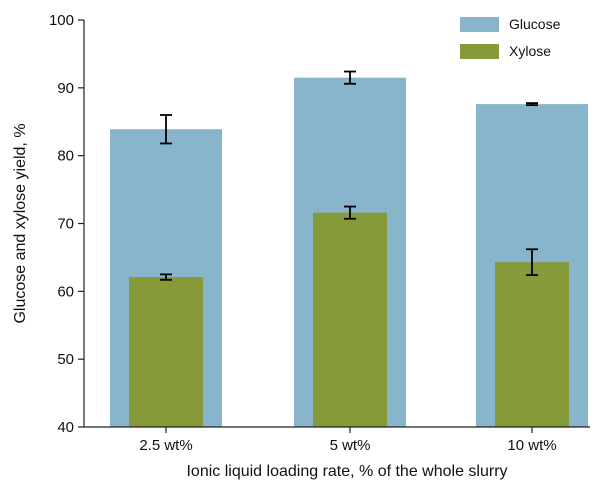 This screenshot has width=604, height=484. What do you see at coordinates (510, 37) in the screenshot?
I see `legend: Glucose Xylose` at bounding box center [510, 37].